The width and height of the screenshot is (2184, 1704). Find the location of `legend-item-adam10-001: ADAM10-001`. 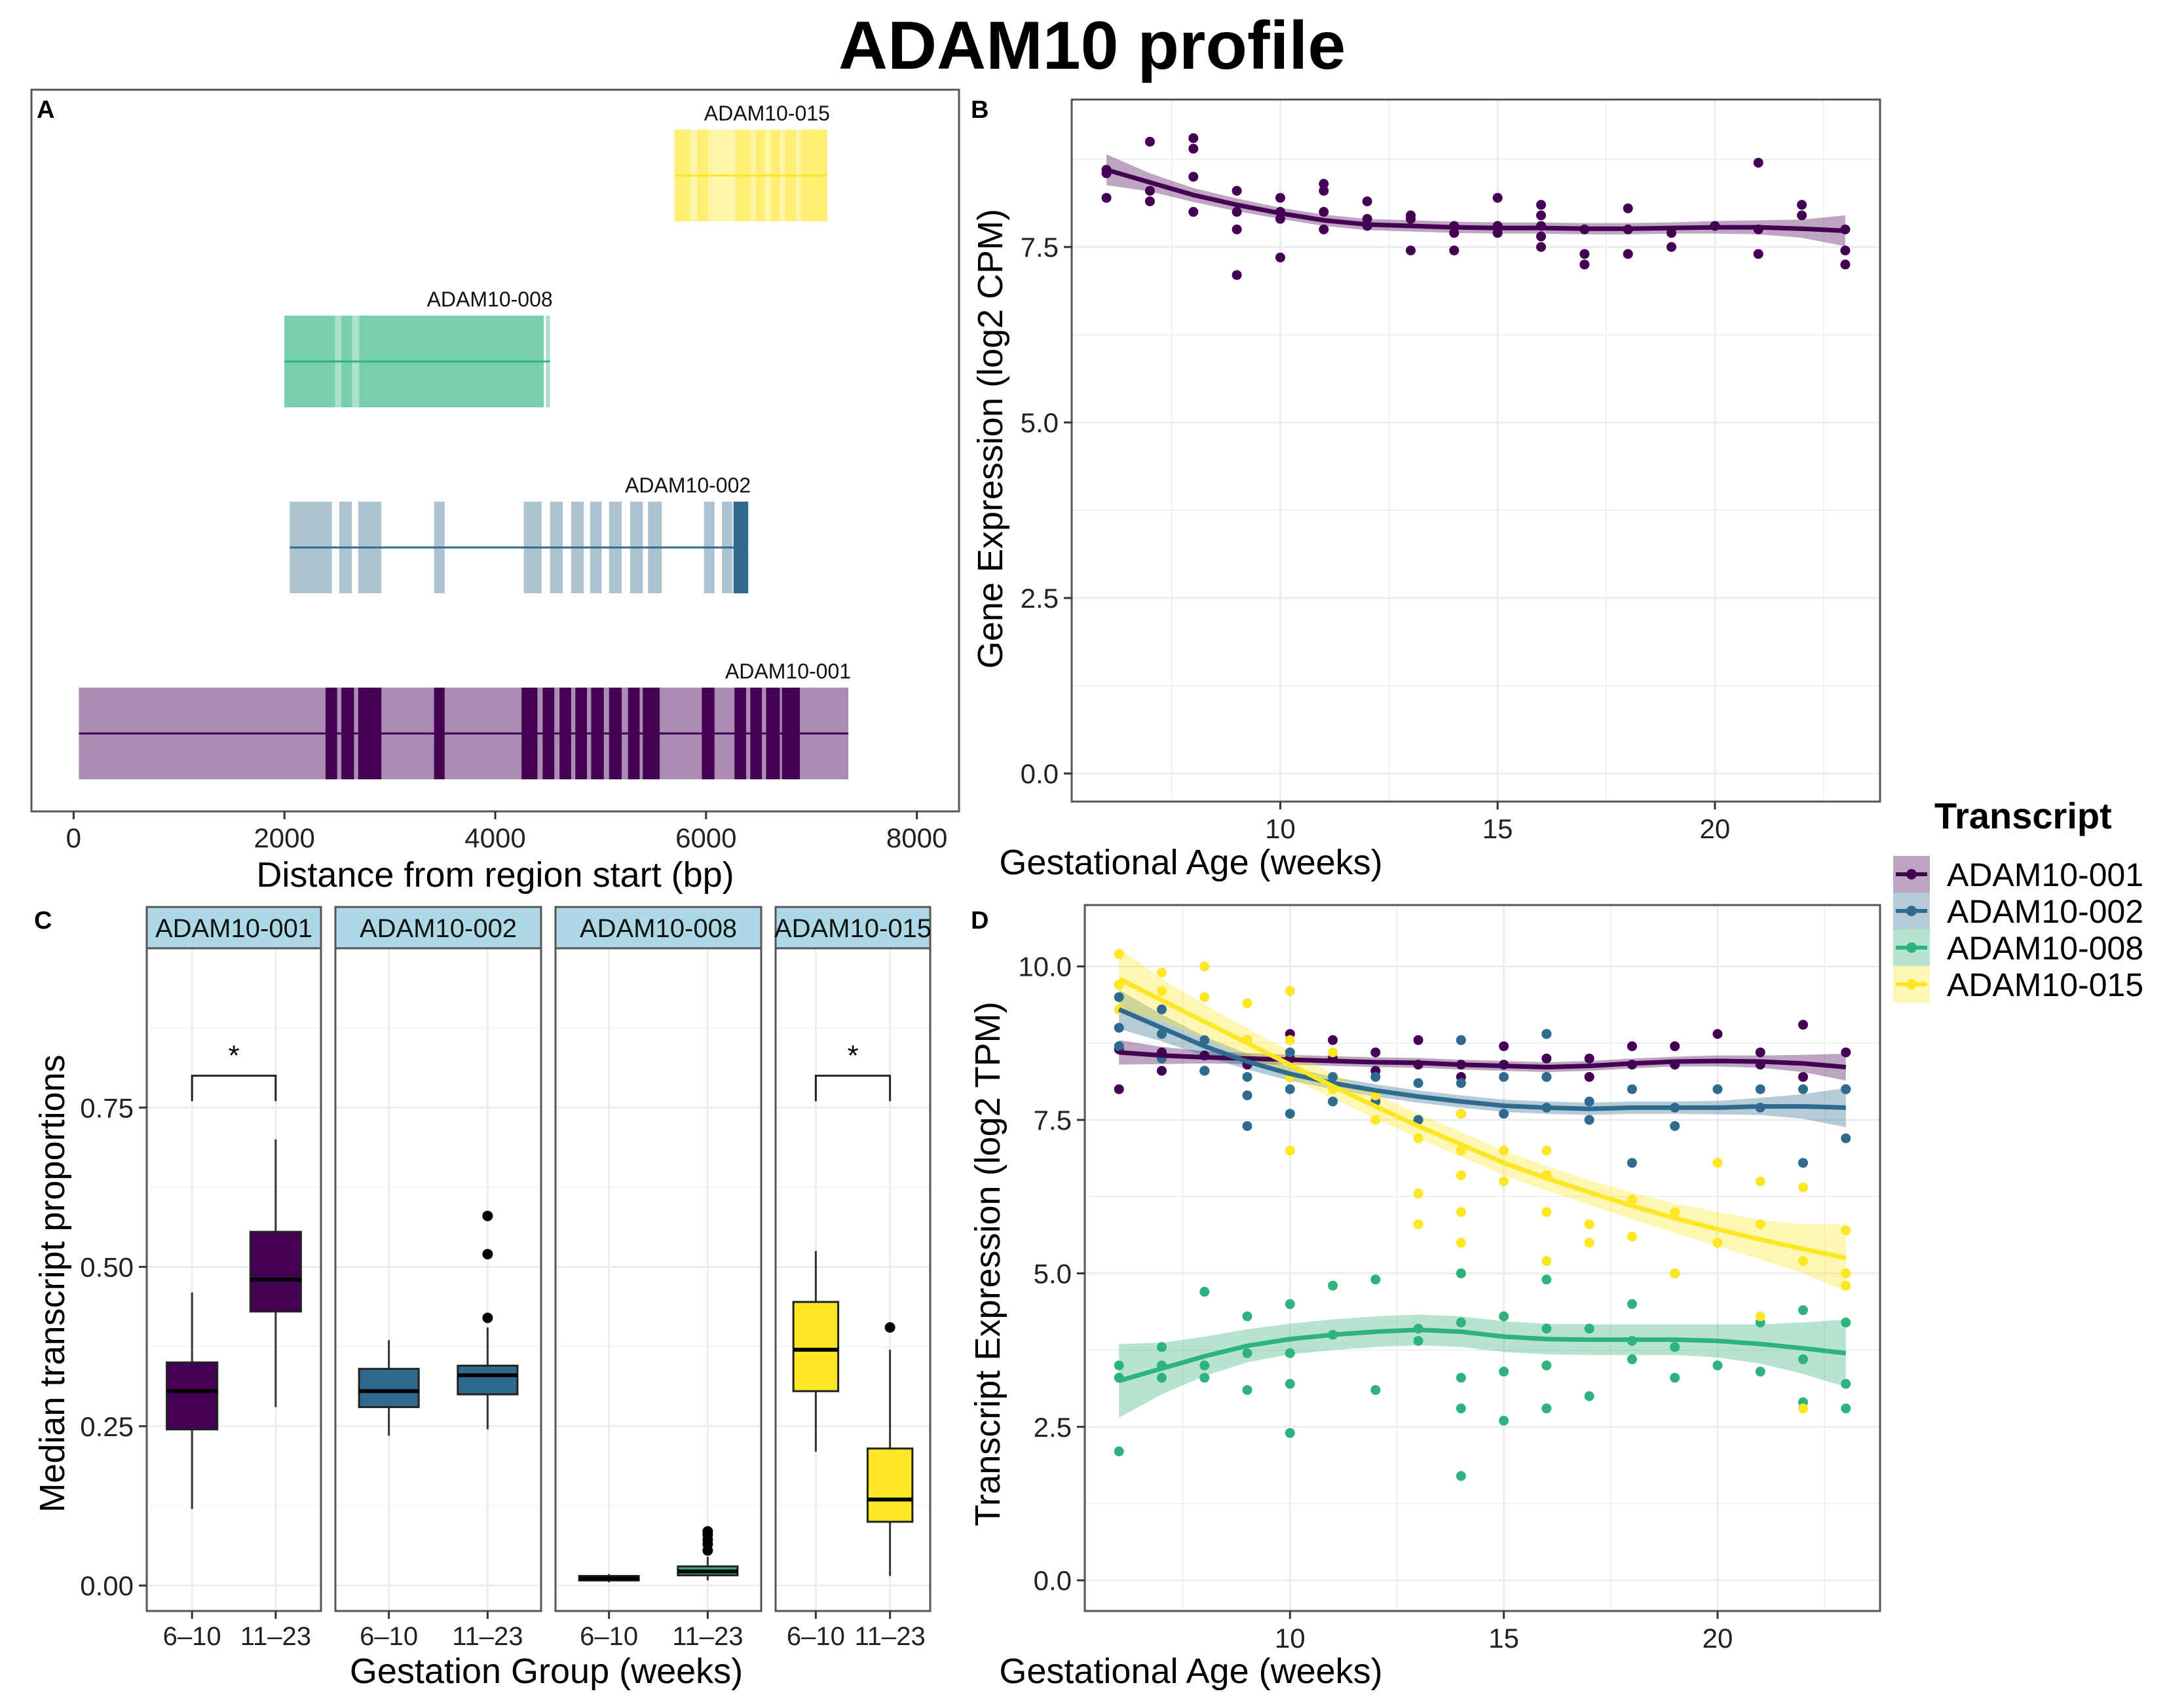

legend-item-adam10-001: ADAM10-001 is located at coordinates (2018, 875).